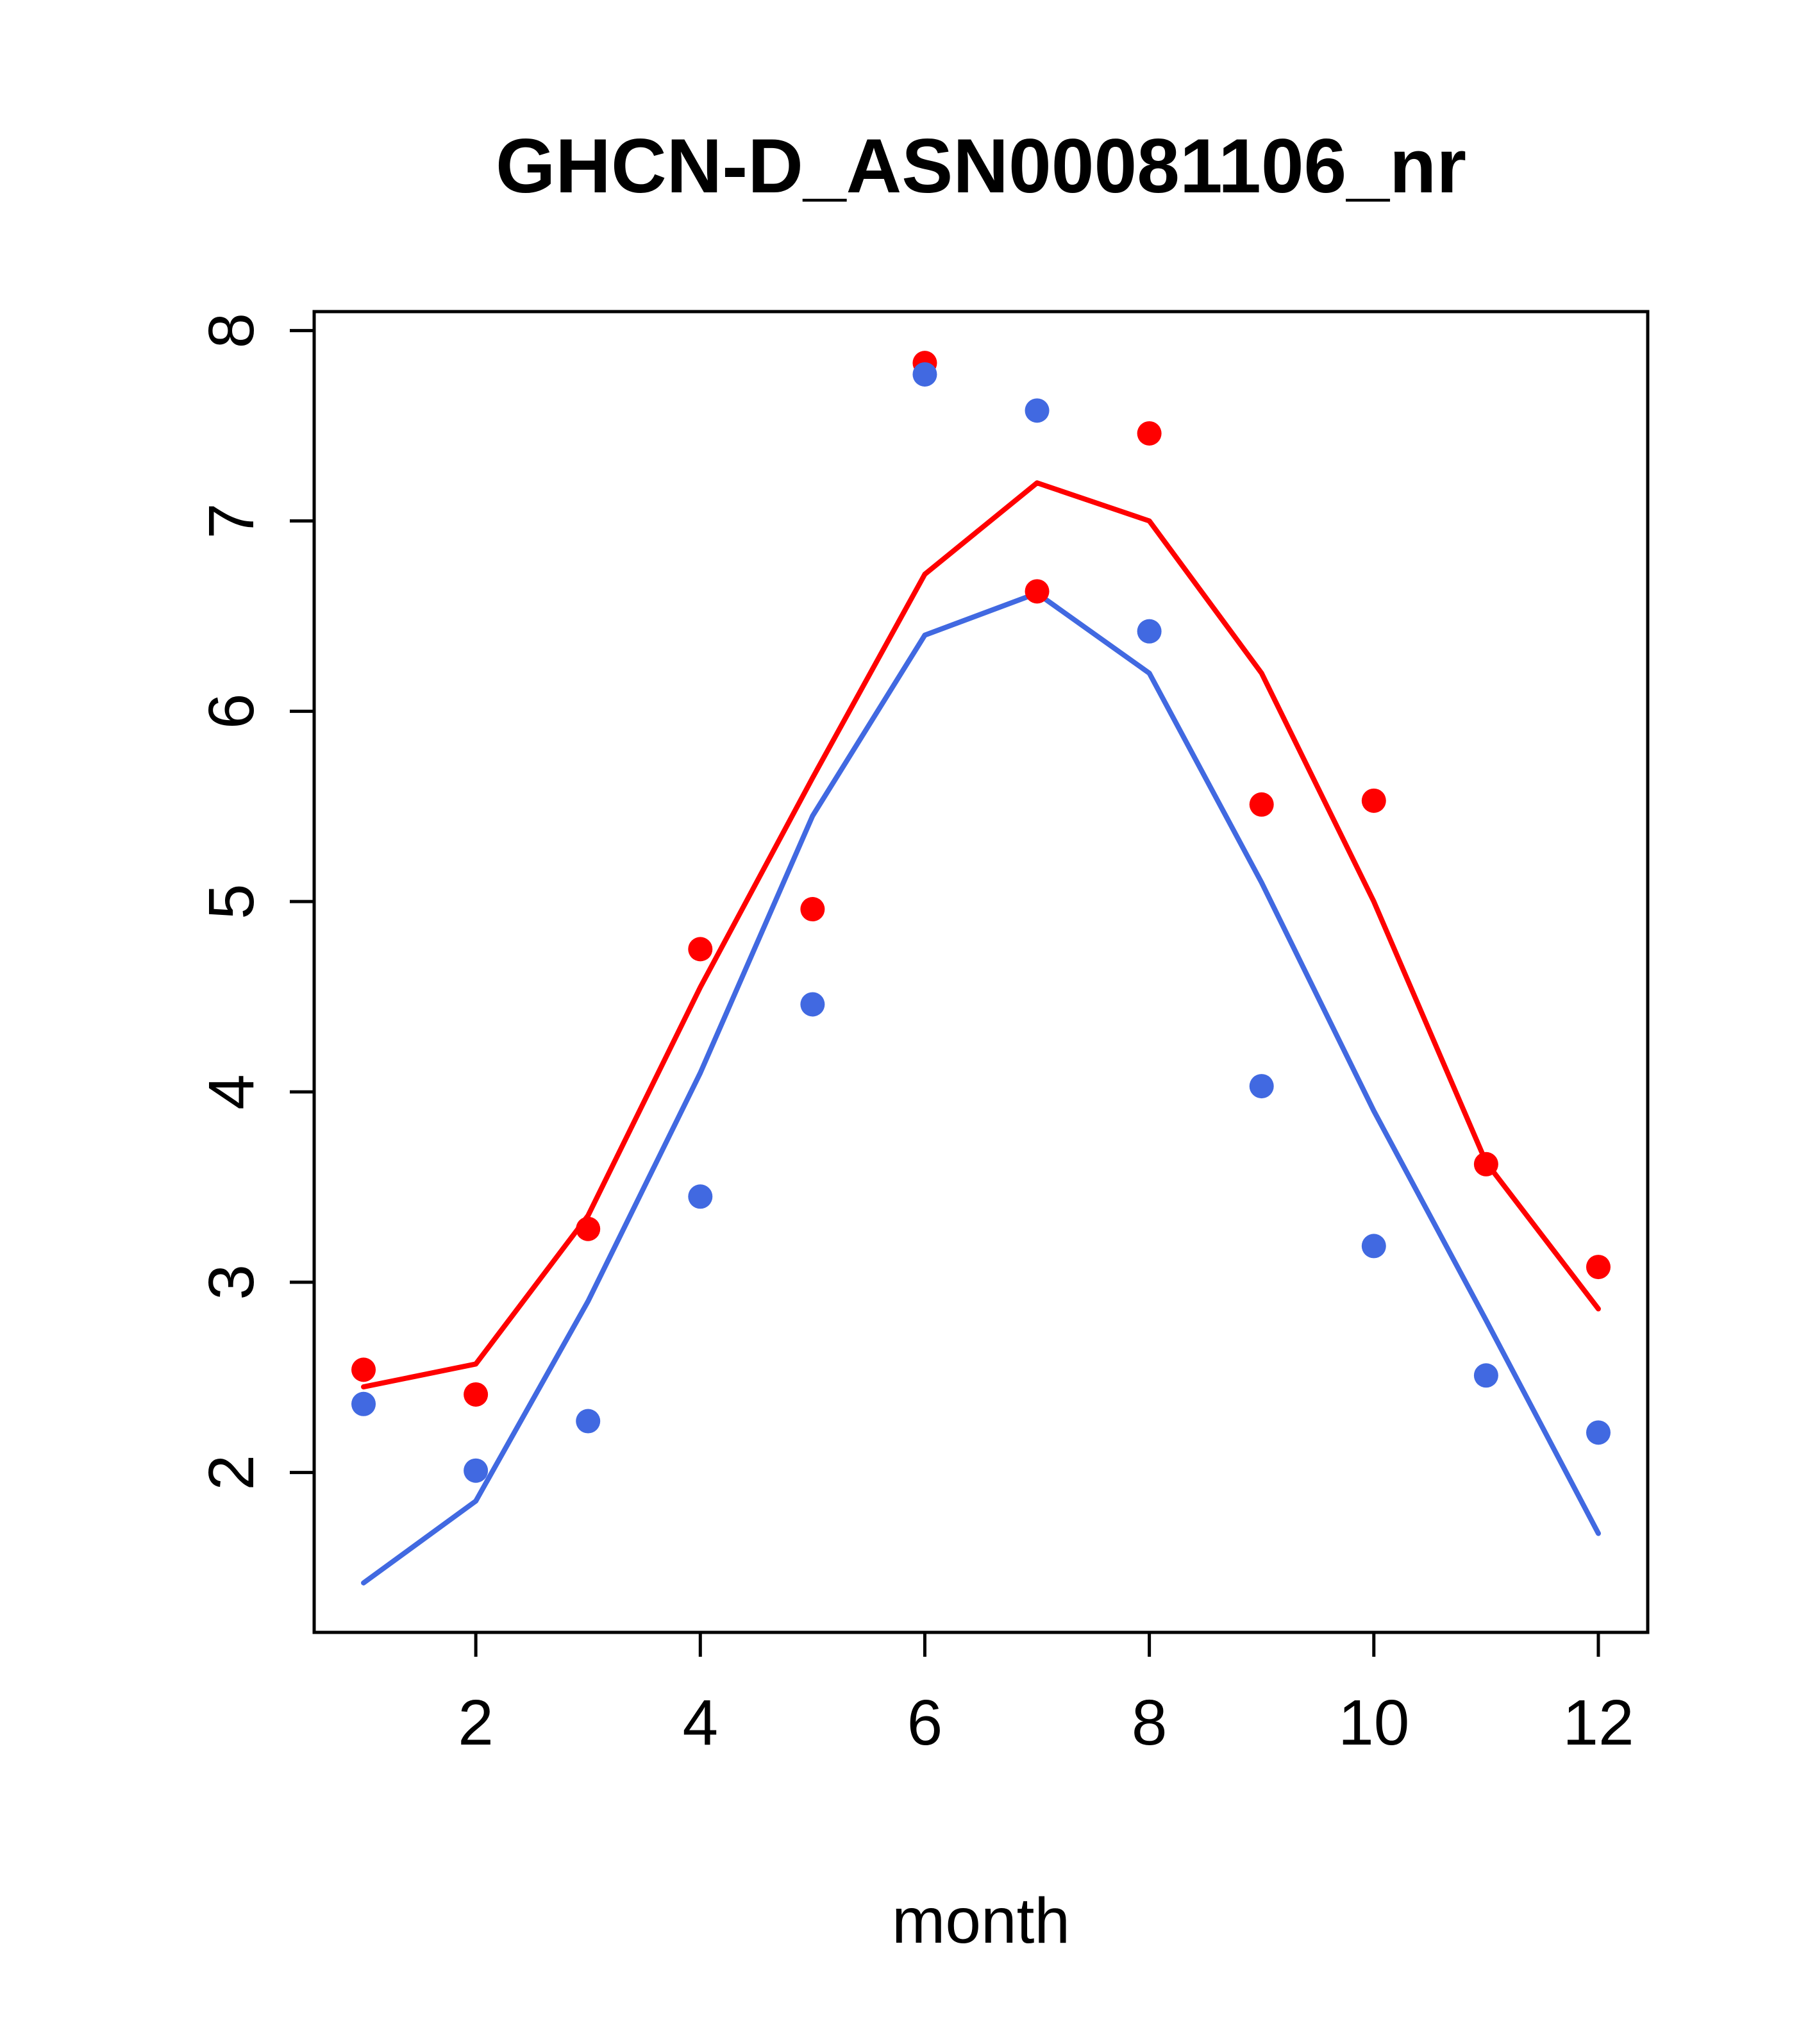  I want to click on y-tick-label: 5, so click(231, 901).